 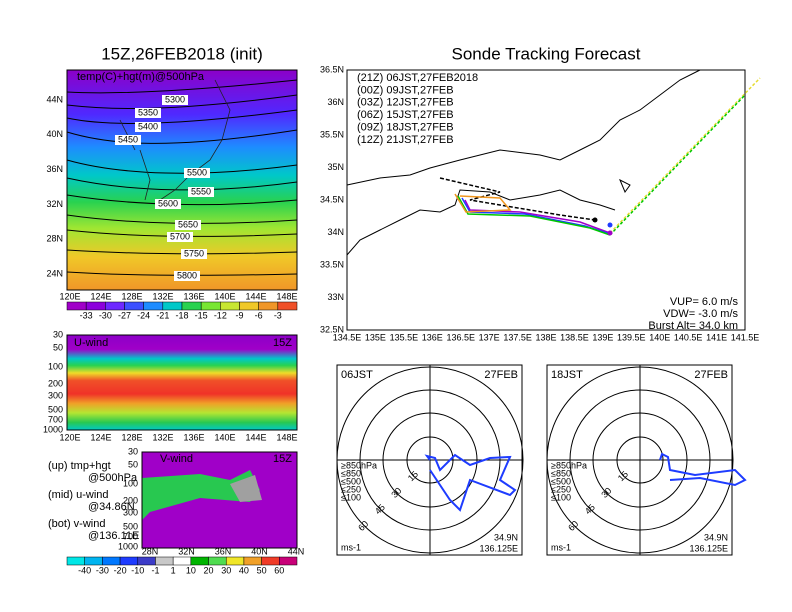 I want to click on u-wind-field, so click(x=182, y=382).